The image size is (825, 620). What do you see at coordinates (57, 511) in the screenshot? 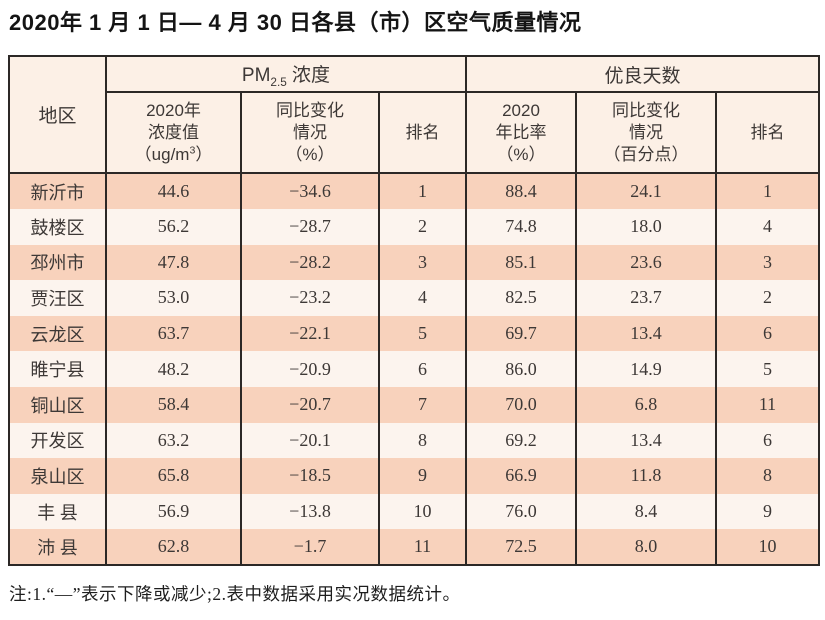
I see `cell-region: 丰 县` at bounding box center [57, 511].